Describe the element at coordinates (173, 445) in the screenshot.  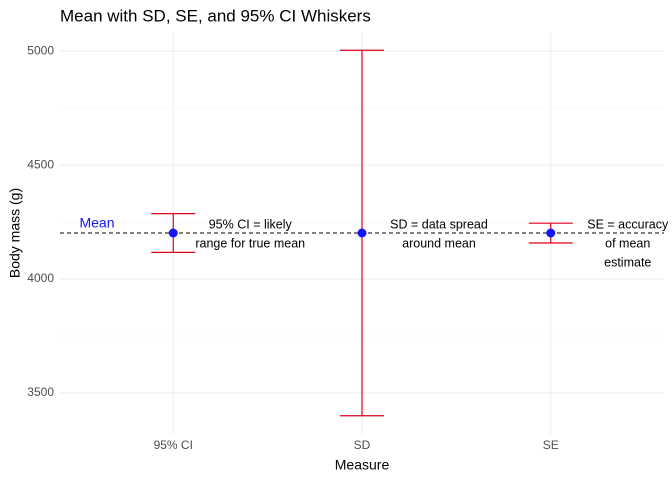
I see `x-tick-label: 95% CI` at that location.